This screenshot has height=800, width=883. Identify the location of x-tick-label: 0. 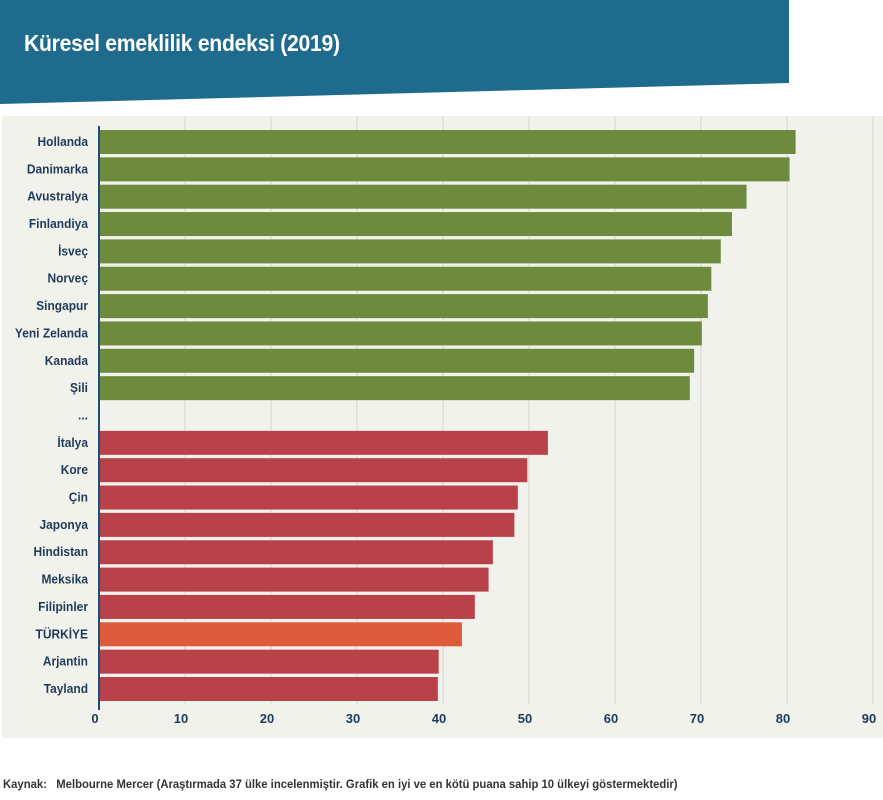
(94, 718).